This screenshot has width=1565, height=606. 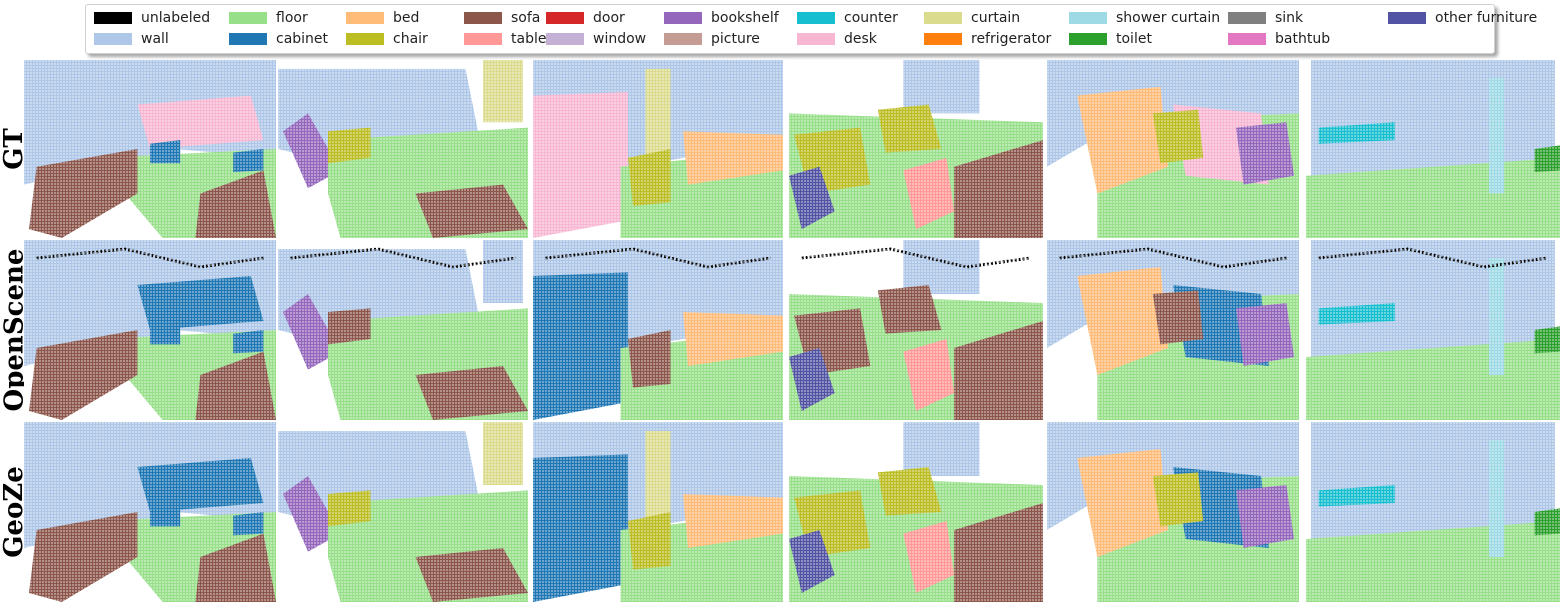 I want to click on legend-item-toilet: toilet, so click(x=1110, y=39).